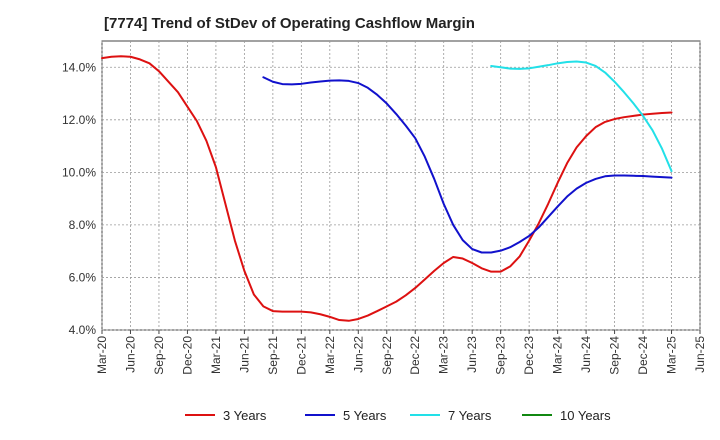 The image size is (720, 440). What do you see at coordinates (365, 415) in the screenshot?
I see `legend-label-5-years: 5 Years` at bounding box center [365, 415].